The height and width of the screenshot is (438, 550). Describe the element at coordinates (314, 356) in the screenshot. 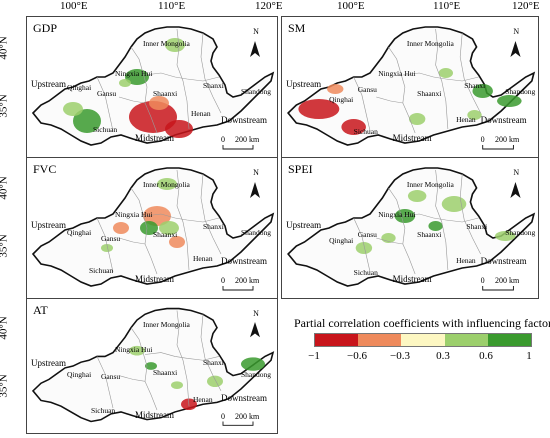

I see `legend-tick-1: −1` at that location.